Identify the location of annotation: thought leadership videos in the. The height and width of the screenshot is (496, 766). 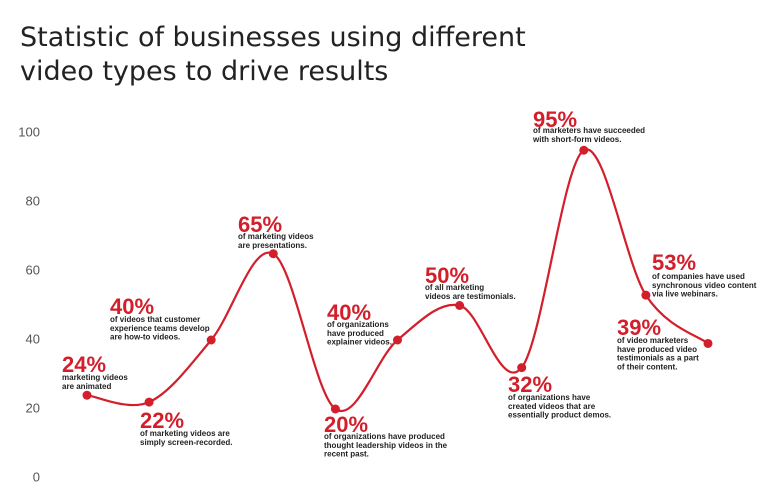
(386, 445).